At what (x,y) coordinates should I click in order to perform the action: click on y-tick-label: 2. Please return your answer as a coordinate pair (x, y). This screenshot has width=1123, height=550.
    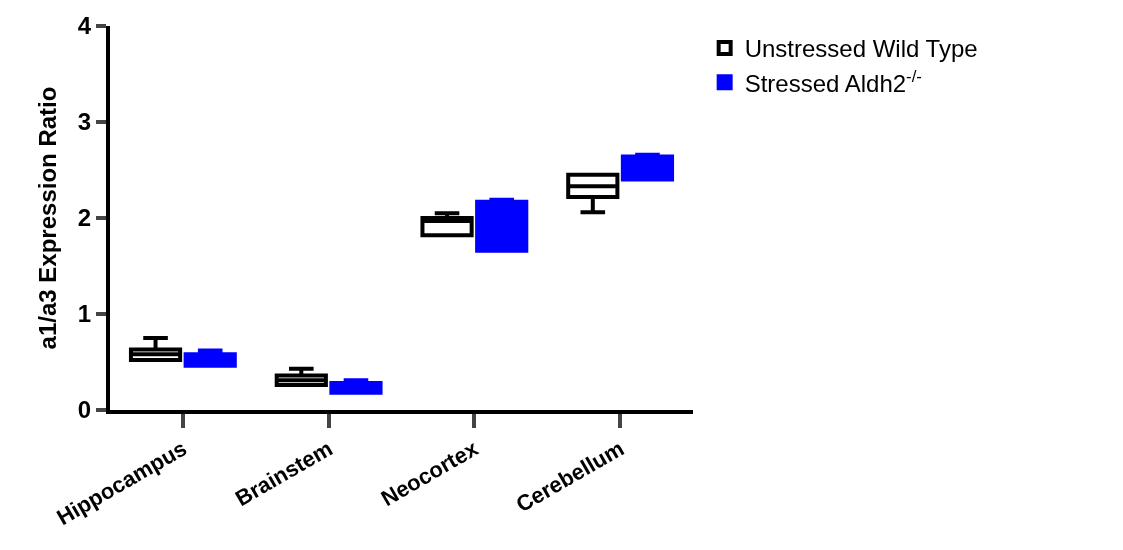
    Looking at the image, I should click on (84, 218).